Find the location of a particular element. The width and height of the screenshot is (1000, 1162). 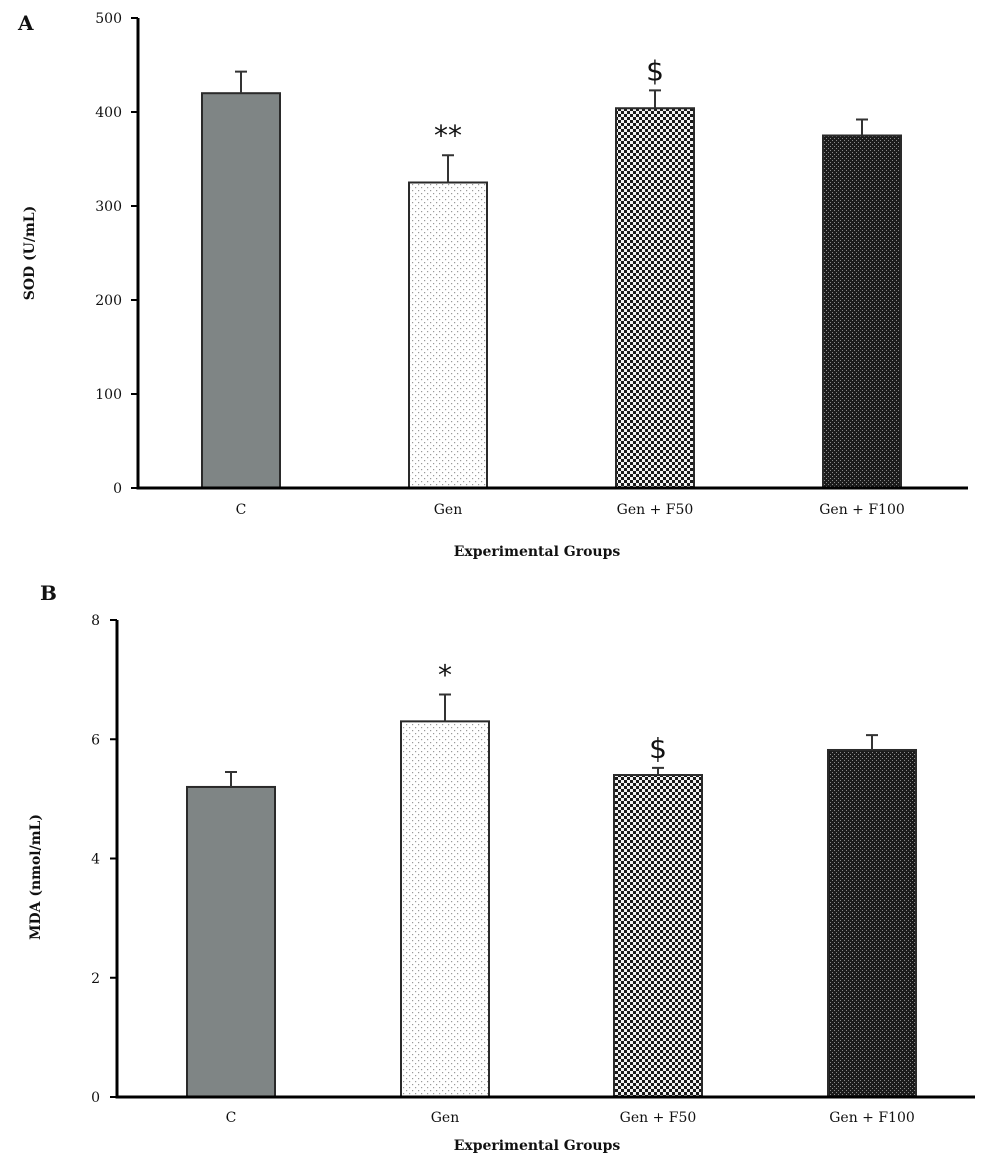

panel-a-y-tick-label: 100 is located at coordinates (108, 395).